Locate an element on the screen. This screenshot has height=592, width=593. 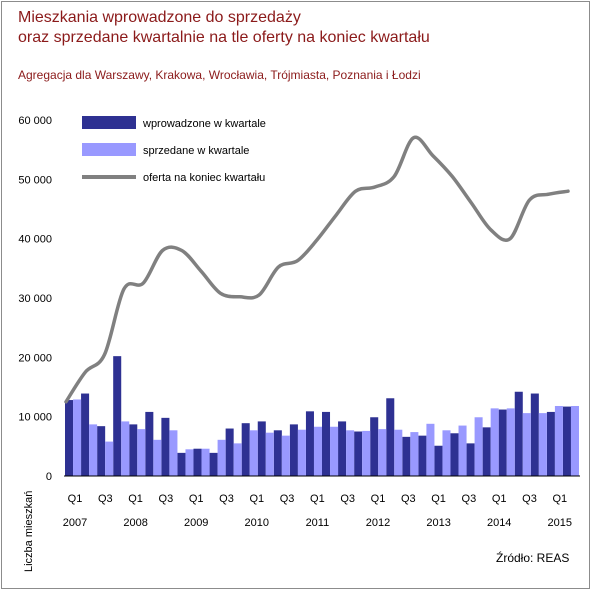
title-line-1: Mieszkania wprowadzone do sprzedaży is located at coordinates (159, 17).